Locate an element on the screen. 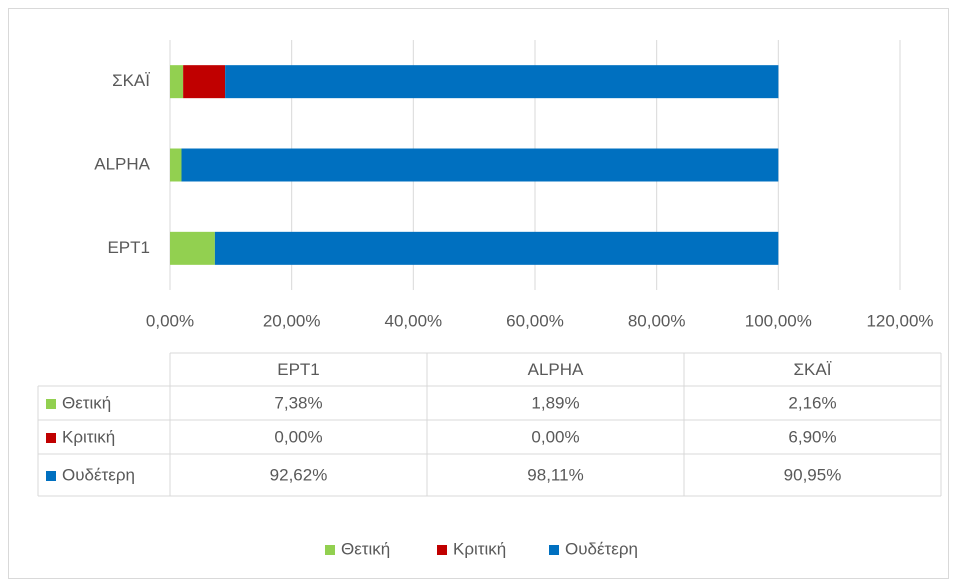 This screenshot has width=957, height=581. x-tick-label: 40,00% is located at coordinates (413, 320).